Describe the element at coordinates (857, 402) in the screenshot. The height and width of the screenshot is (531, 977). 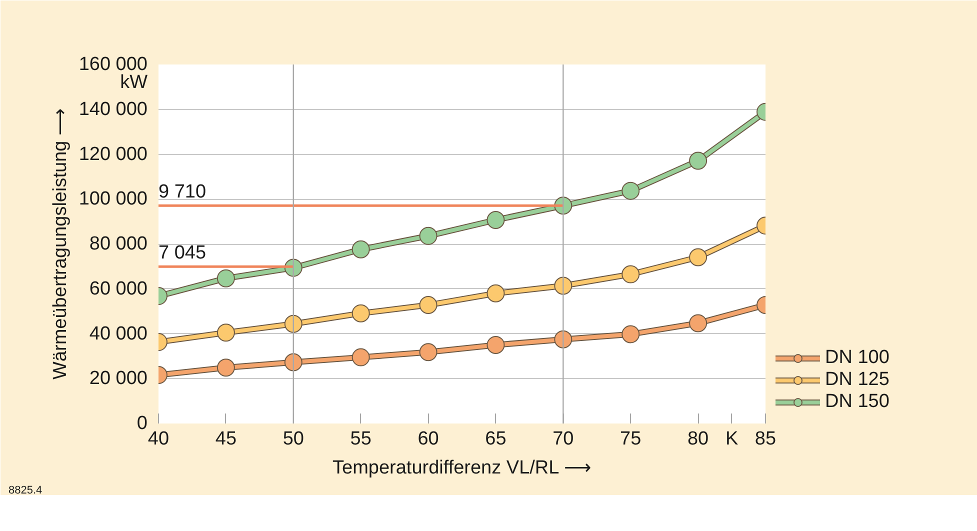
I see `legend-label: DN 150` at that location.